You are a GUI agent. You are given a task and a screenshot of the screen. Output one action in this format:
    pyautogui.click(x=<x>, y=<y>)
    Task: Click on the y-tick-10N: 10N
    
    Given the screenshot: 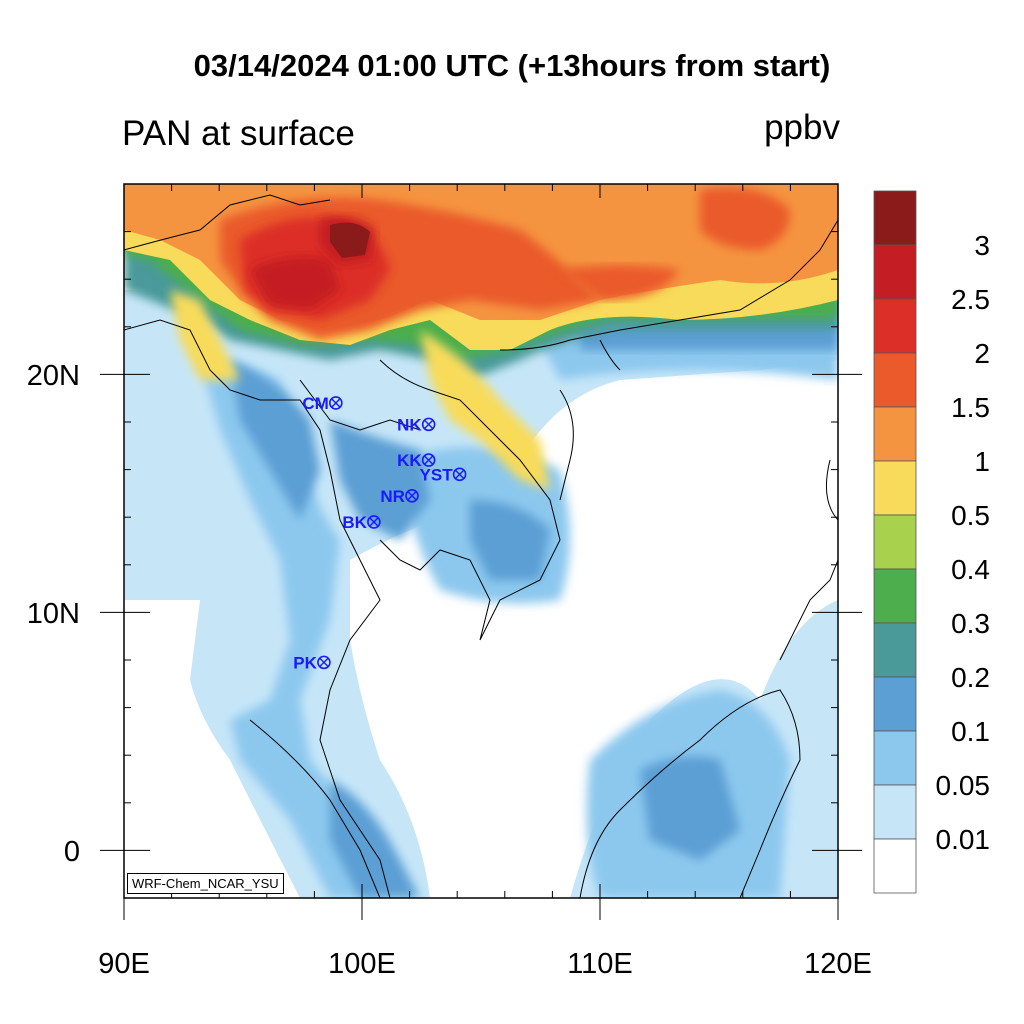 What is the action you would take?
    pyautogui.click(x=53, y=614)
    